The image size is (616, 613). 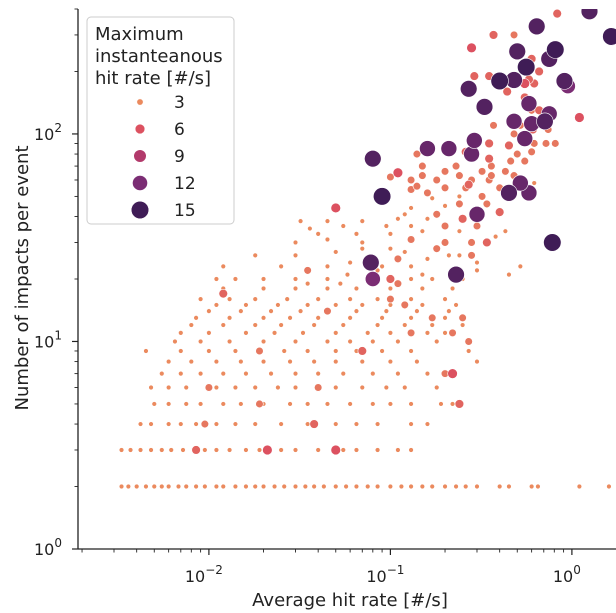 I want to click on legend-box, so click(x=160, y=120).